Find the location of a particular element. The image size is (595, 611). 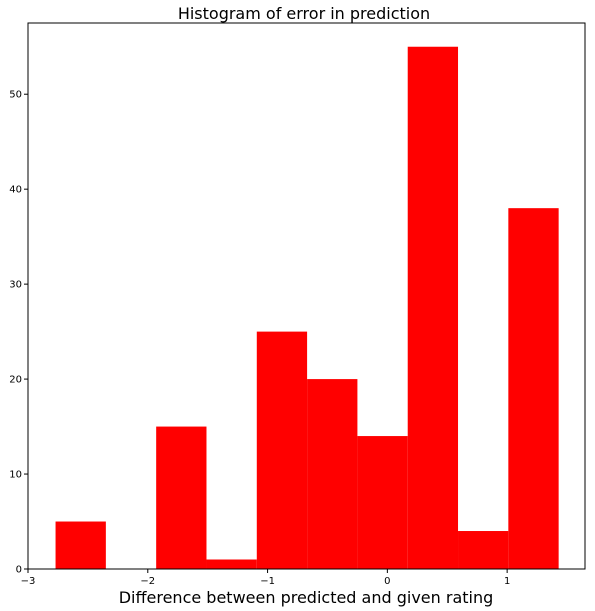

y-axis-ticks: 0 10 20 30 40 50 is located at coordinates (18, 333).